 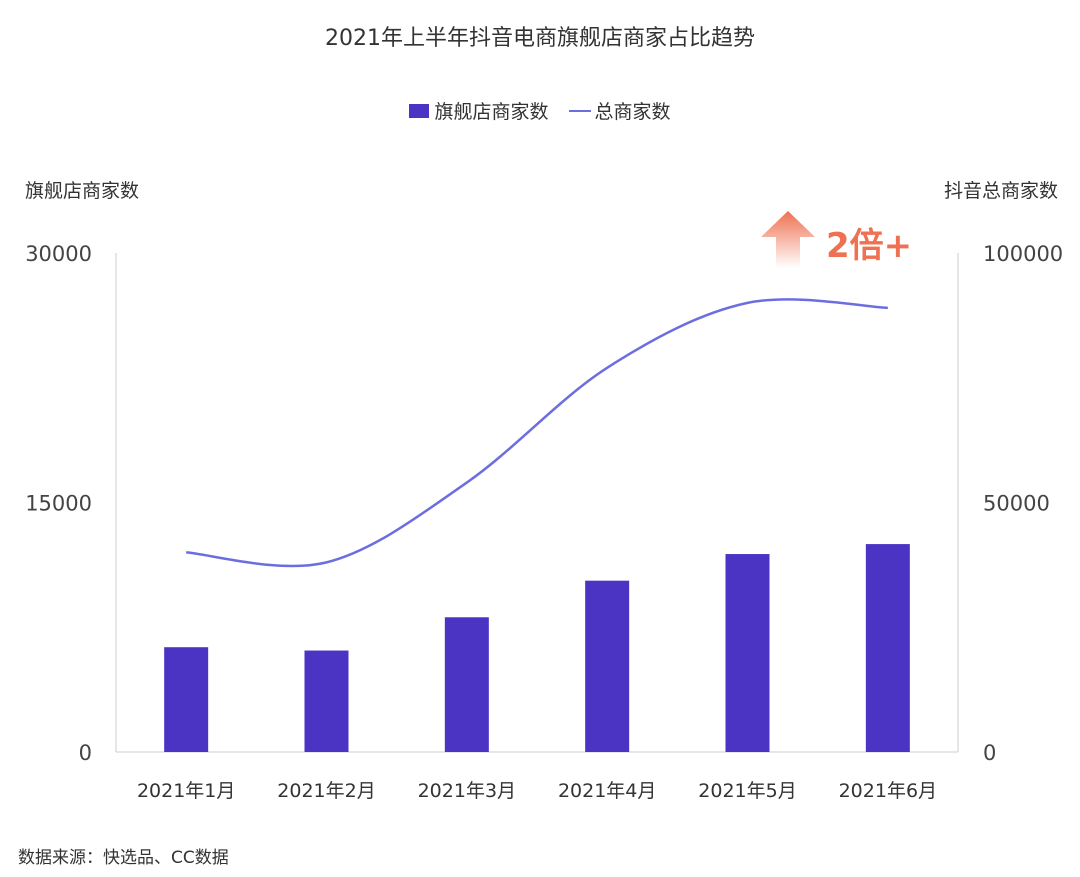 I want to click on legend-line-swatch, so click(x=579, y=110).